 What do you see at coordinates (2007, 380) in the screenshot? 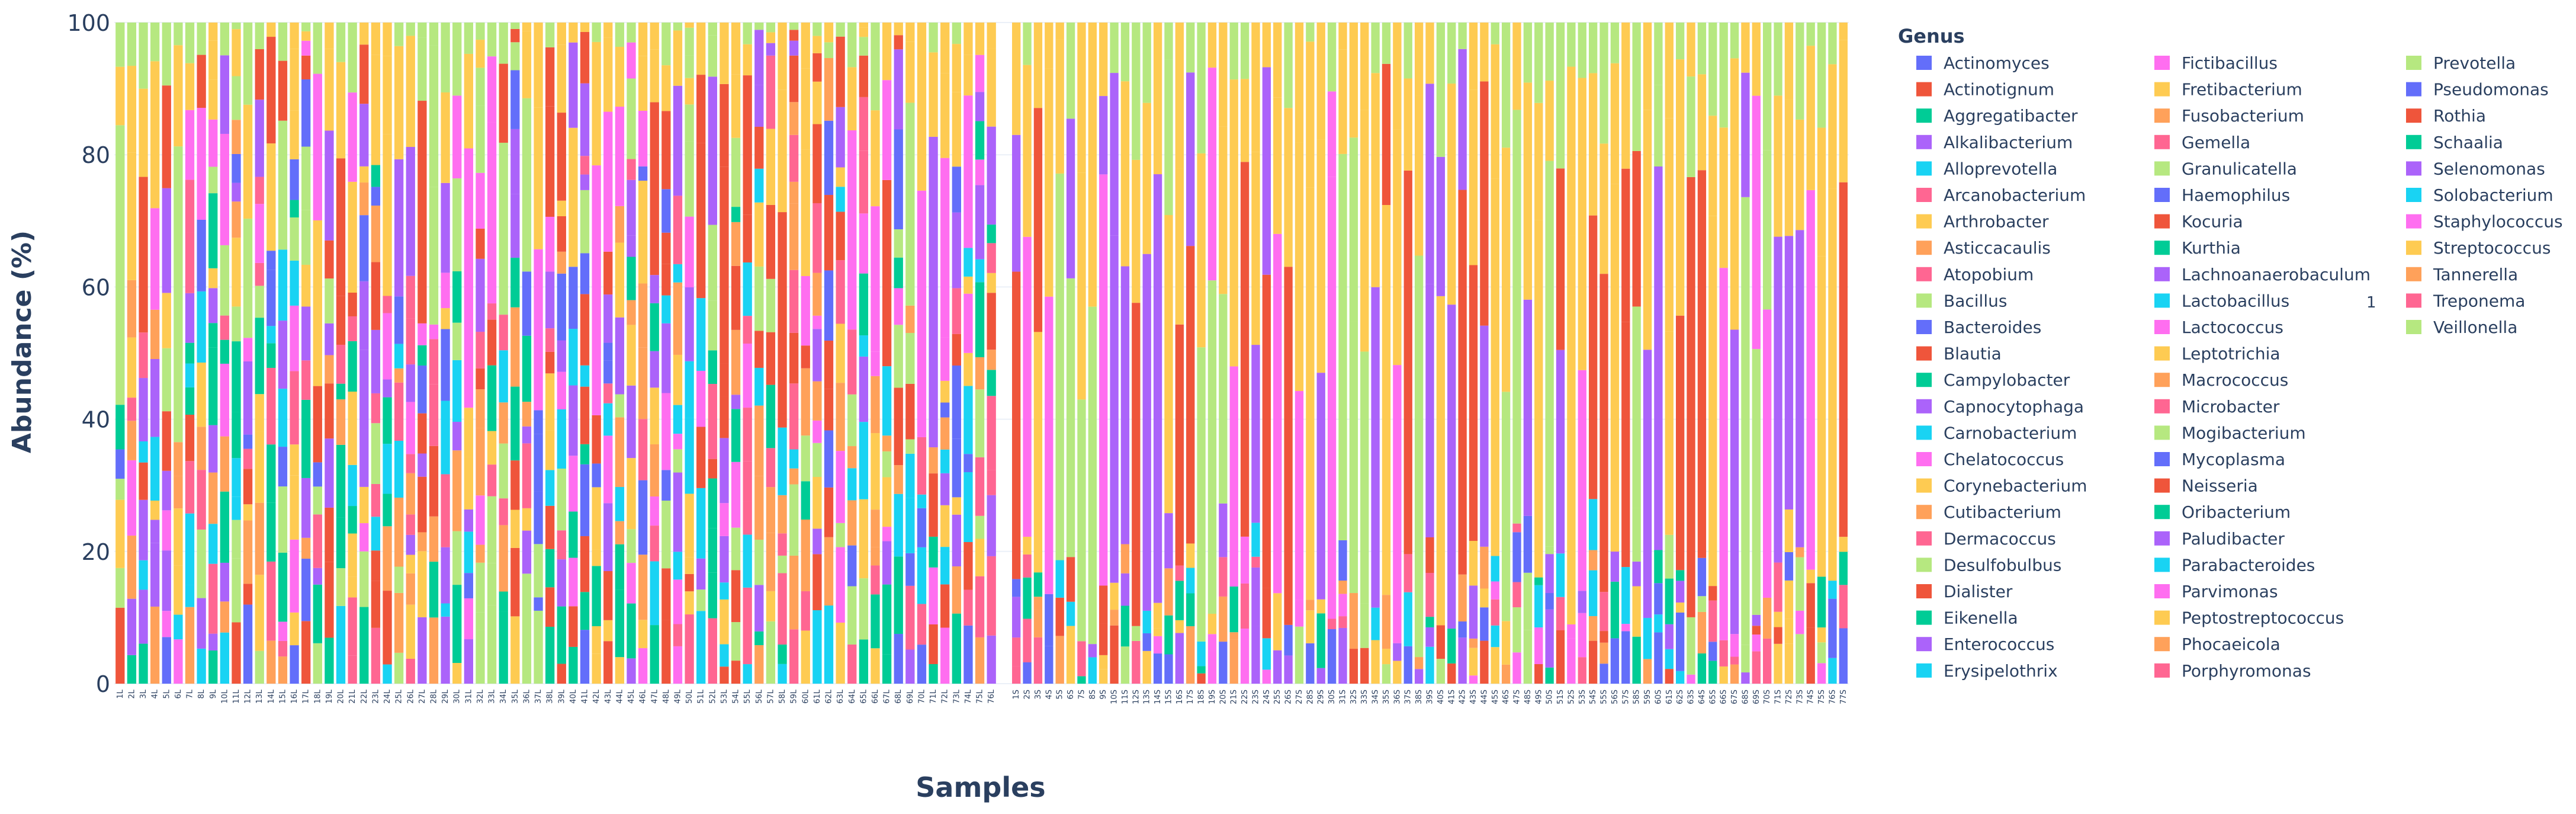
I see `legend-label: Campylobacter` at bounding box center [2007, 380].